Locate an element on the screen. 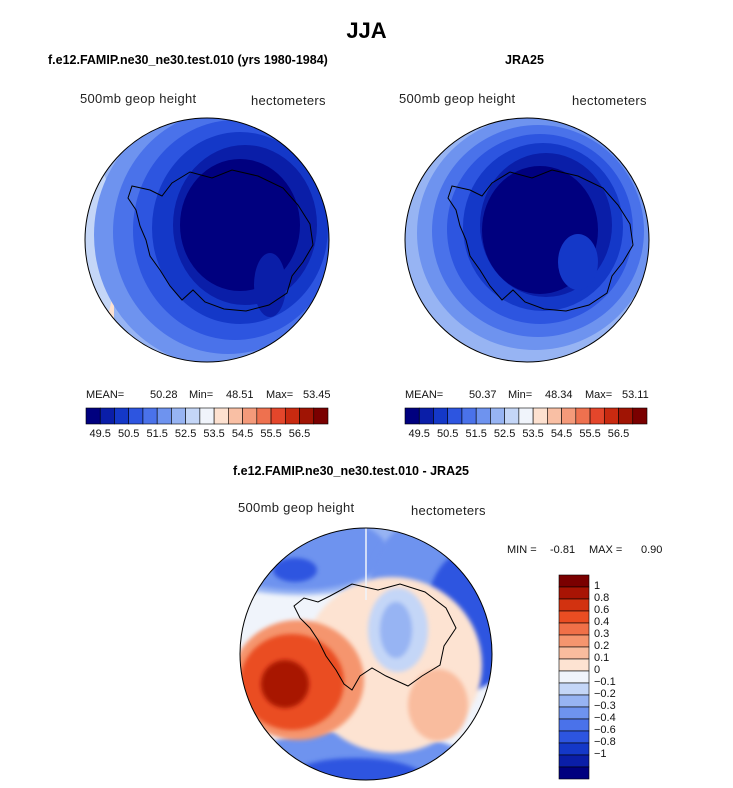  diff-map-border is located at coordinates (366, 654).